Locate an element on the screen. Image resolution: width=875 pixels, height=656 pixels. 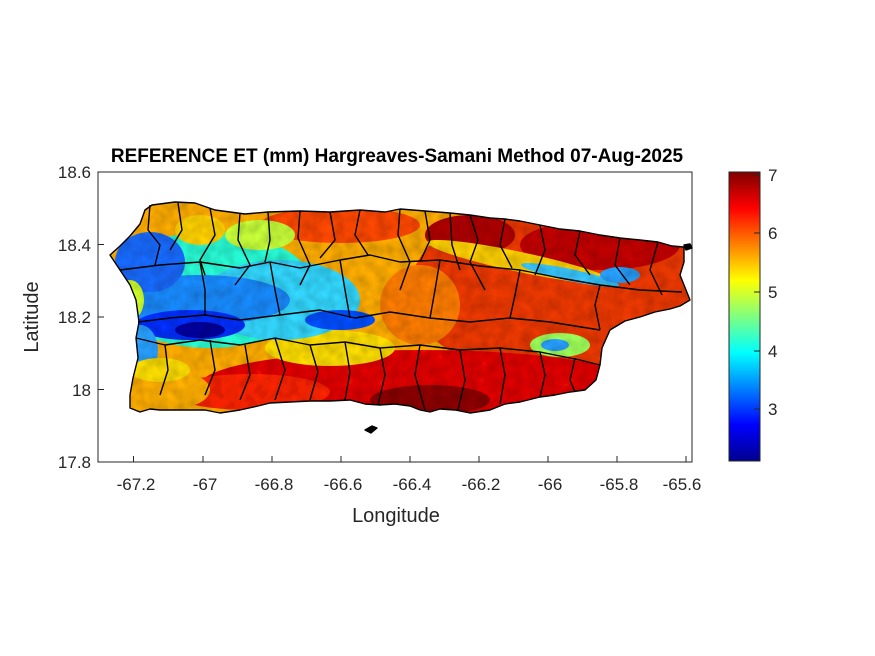
x-tick-label: -66.6 is located at coordinates (343, 484).